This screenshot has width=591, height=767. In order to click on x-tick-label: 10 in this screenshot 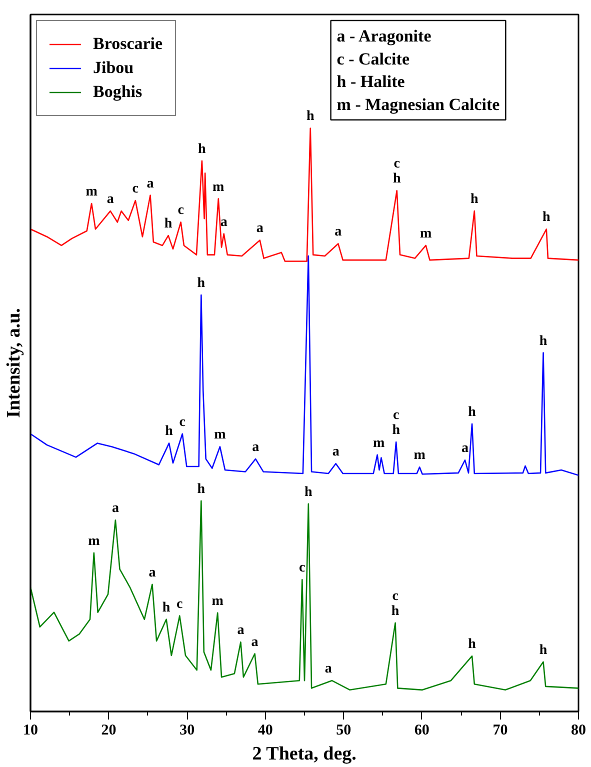, I will do `click(30, 730)`.